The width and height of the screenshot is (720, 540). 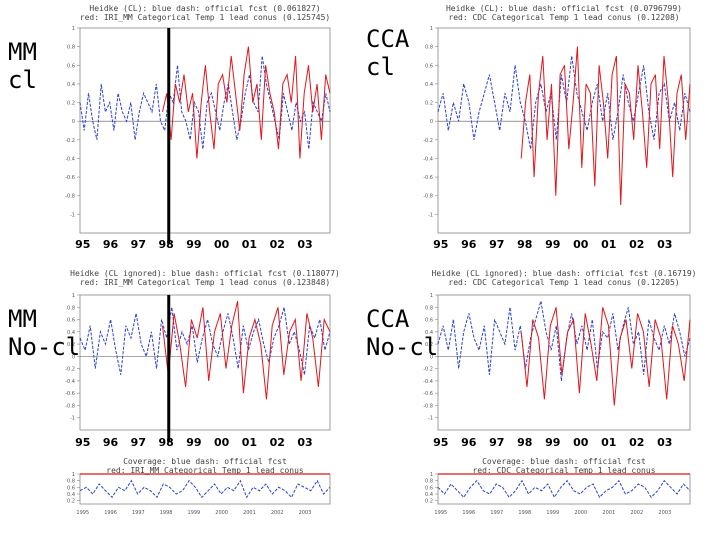 I want to click on label-cca-nocl: CCA No-cl, so click(x=402, y=333).